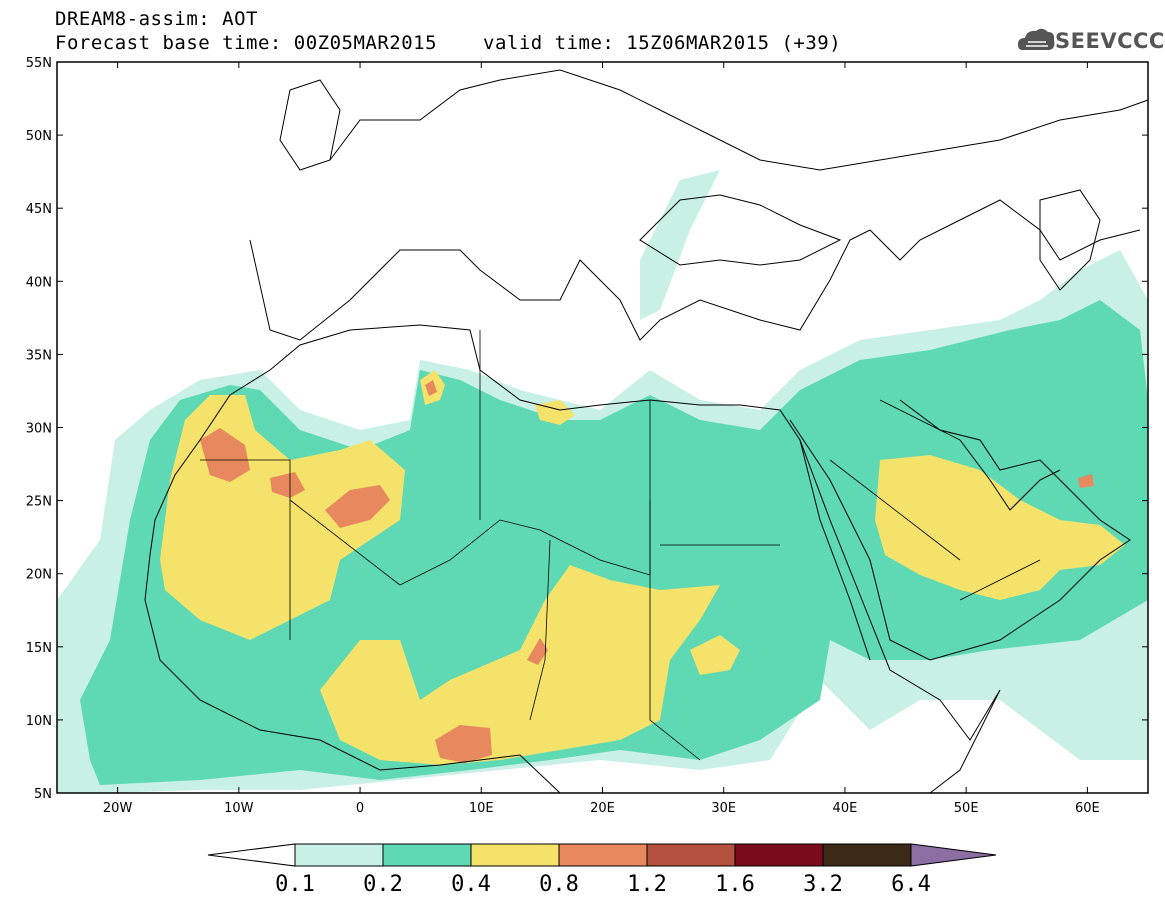  I want to click on lat-tick-label: 40N, so click(39, 282).